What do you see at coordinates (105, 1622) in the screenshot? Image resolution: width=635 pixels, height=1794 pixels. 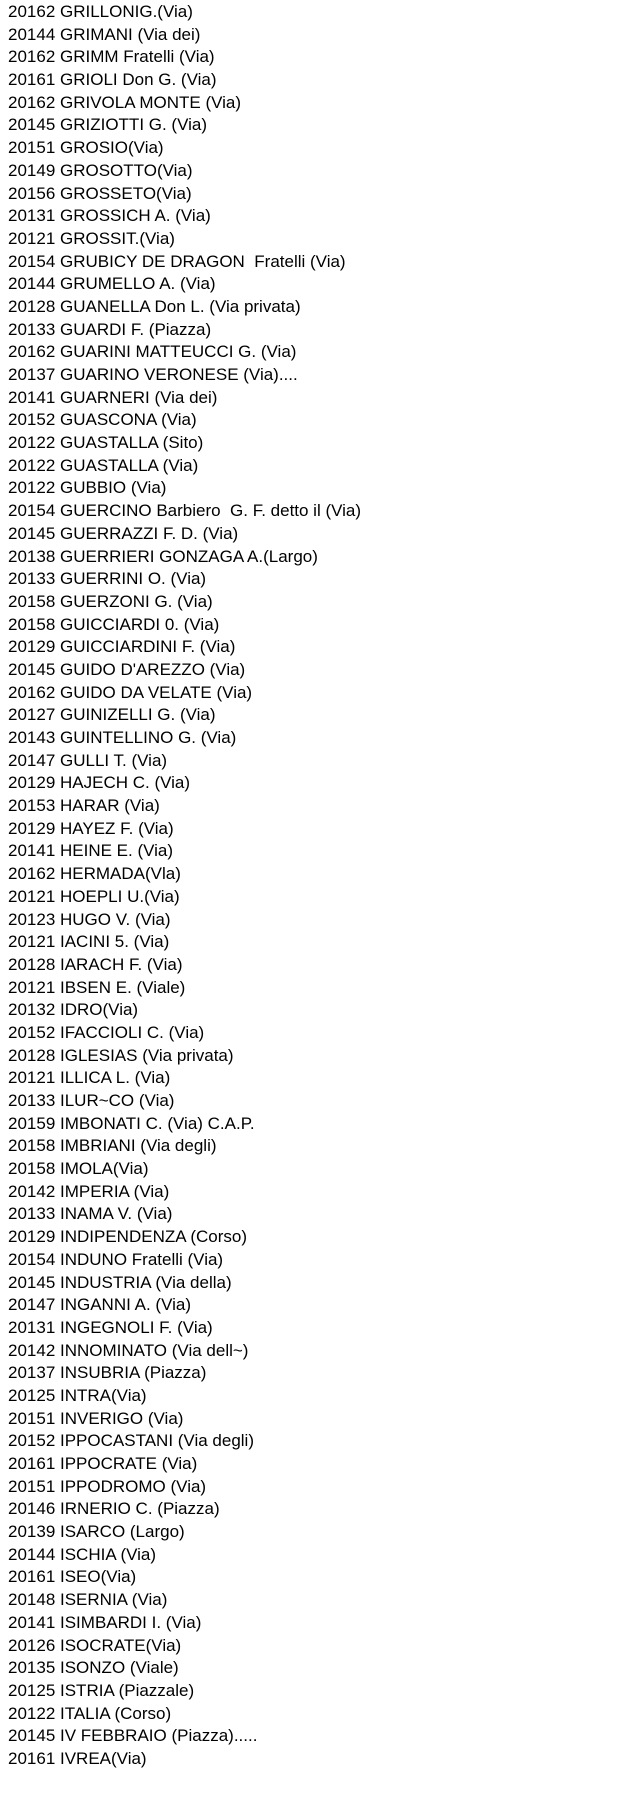 I see `list-item: 20141 ISIMBARDI I. (Via)` at bounding box center [105, 1622].